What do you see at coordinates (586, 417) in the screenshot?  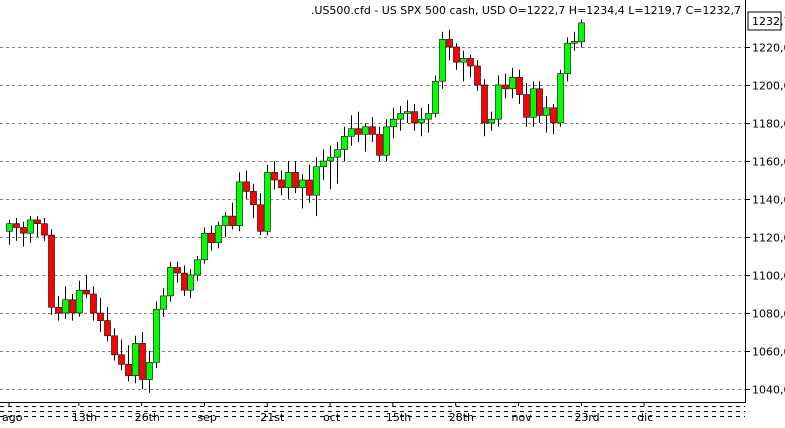 I see `x-tick-label: 23rd` at bounding box center [586, 417].